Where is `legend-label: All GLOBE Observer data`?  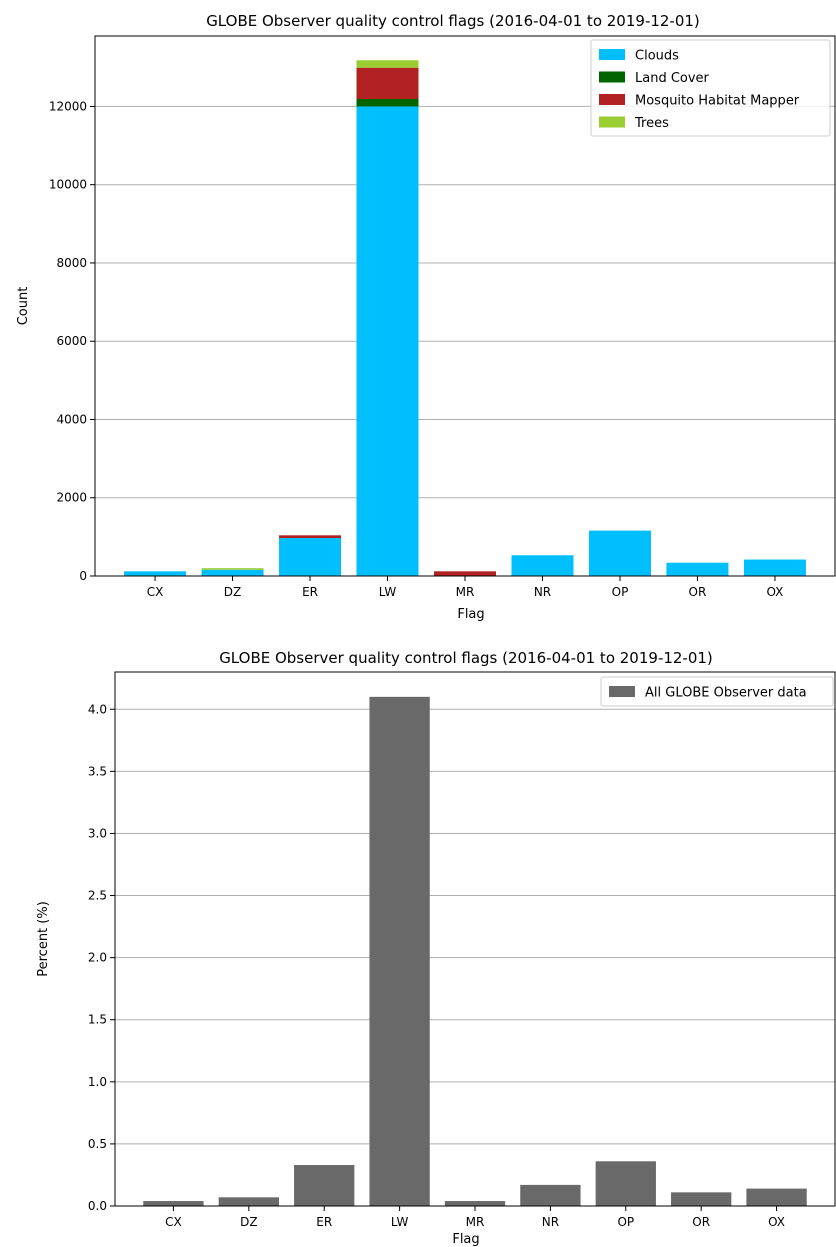
legend-label: All GLOBE Observer data is located at coordinates (726, 693).